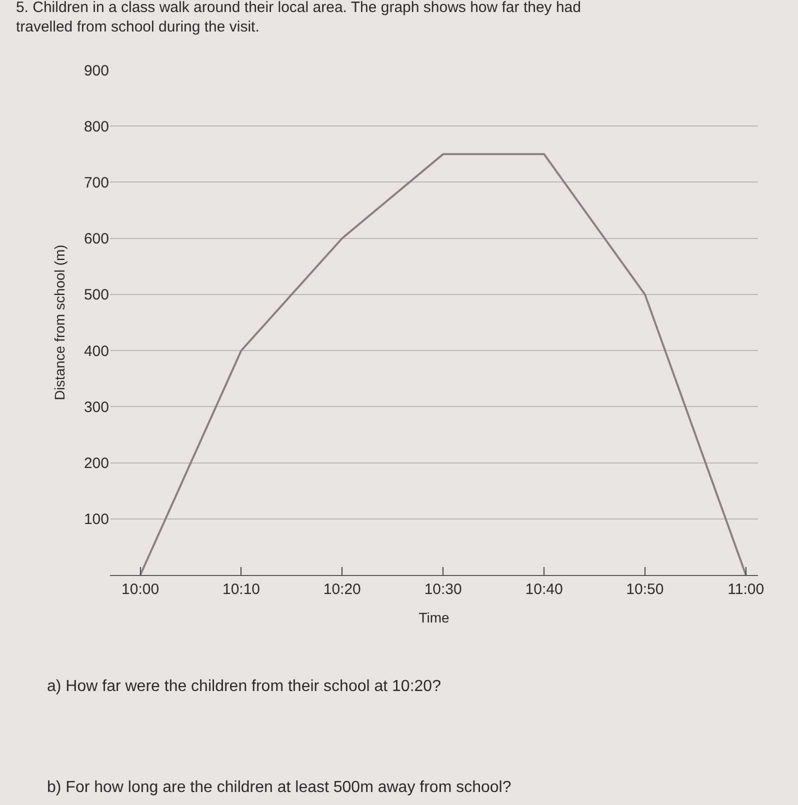  I want to click on x-tick-label: 10:20, so click(342, 589).